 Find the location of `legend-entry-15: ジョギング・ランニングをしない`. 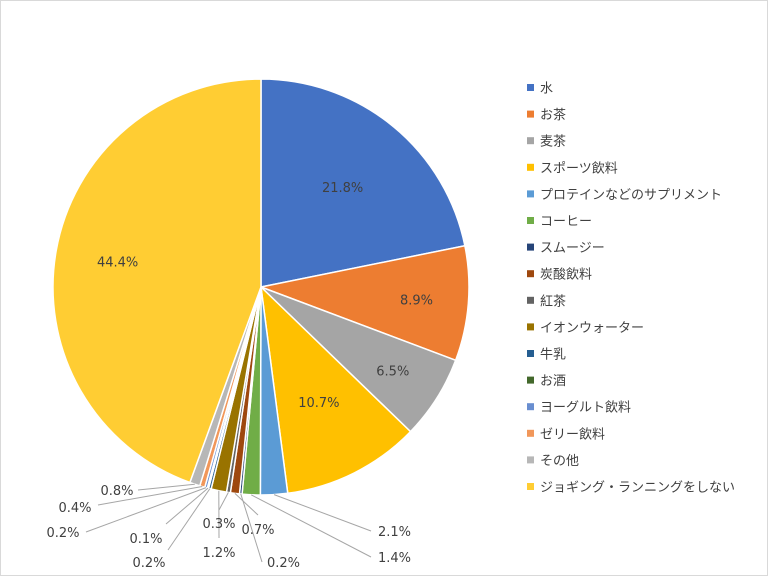

legend-entry-15: ジョギング・ランニングをしない is located at coordinates (631, 488).